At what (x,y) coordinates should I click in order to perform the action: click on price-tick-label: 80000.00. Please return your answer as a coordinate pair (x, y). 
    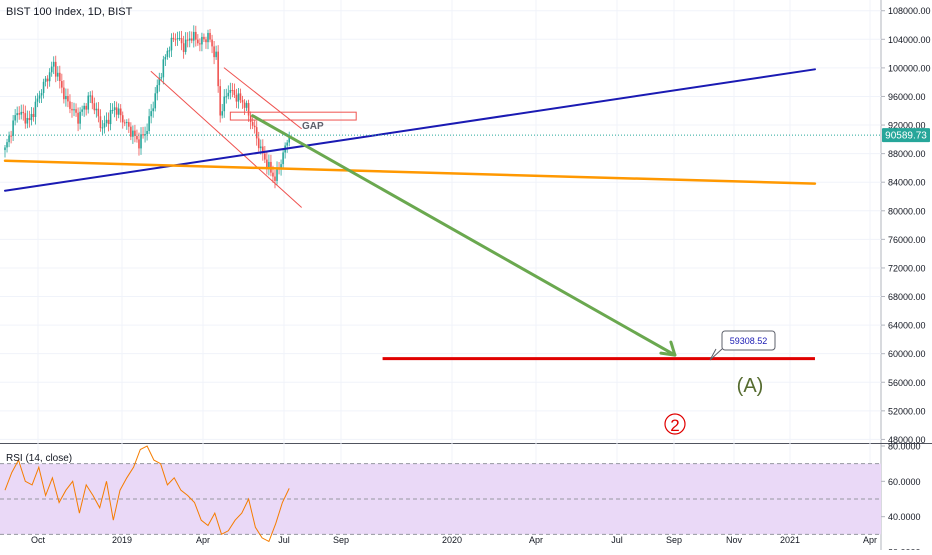
    Looking at the image, I should click on (907, 211).